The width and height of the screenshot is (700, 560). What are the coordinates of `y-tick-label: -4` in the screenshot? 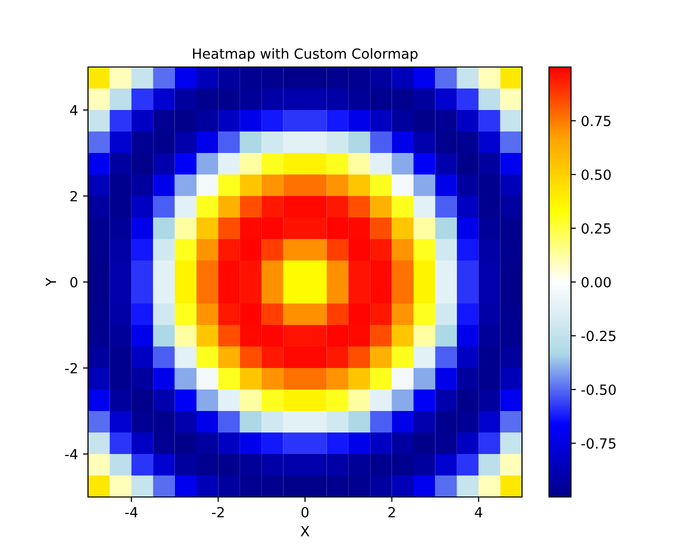 It's located at (71, 454).